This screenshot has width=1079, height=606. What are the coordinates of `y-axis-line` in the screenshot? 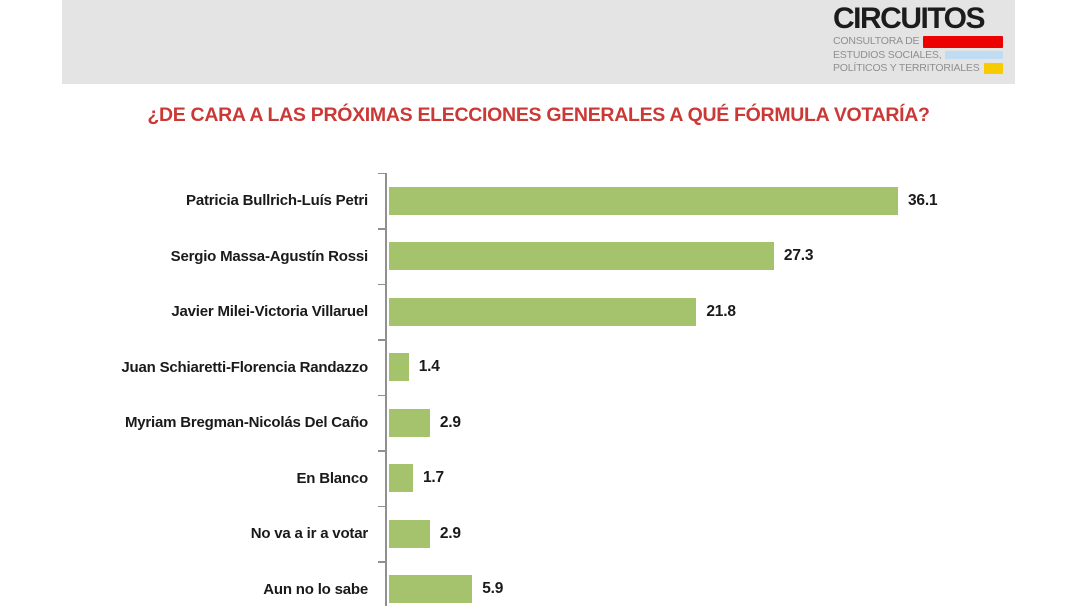 It's located at (386, 389).